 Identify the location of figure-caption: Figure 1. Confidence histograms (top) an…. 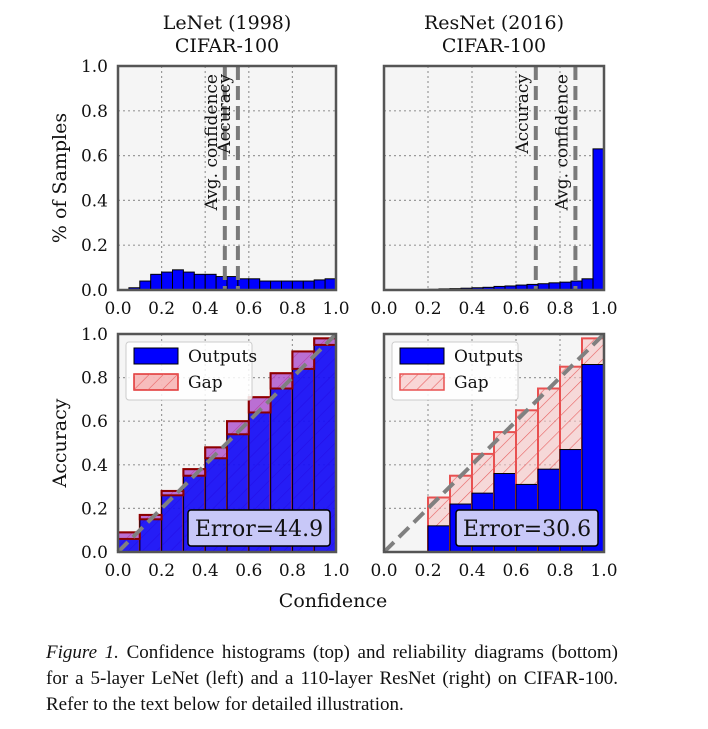
(332, 679).